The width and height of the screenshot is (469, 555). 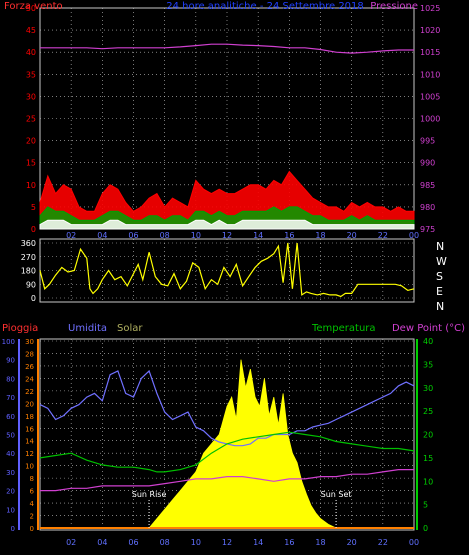 I want to click on humidity-tick-label: 100, so click(x=8, y=342).